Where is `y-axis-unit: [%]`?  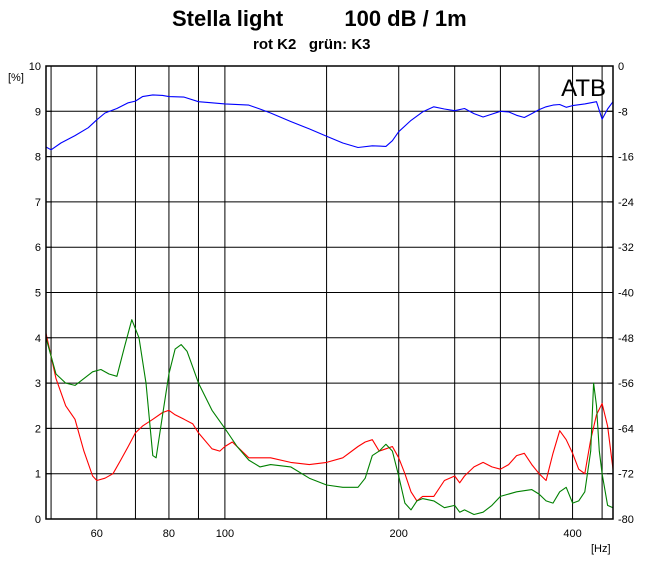 y-axis-unit: [%] is located at coordinates (16, 78).